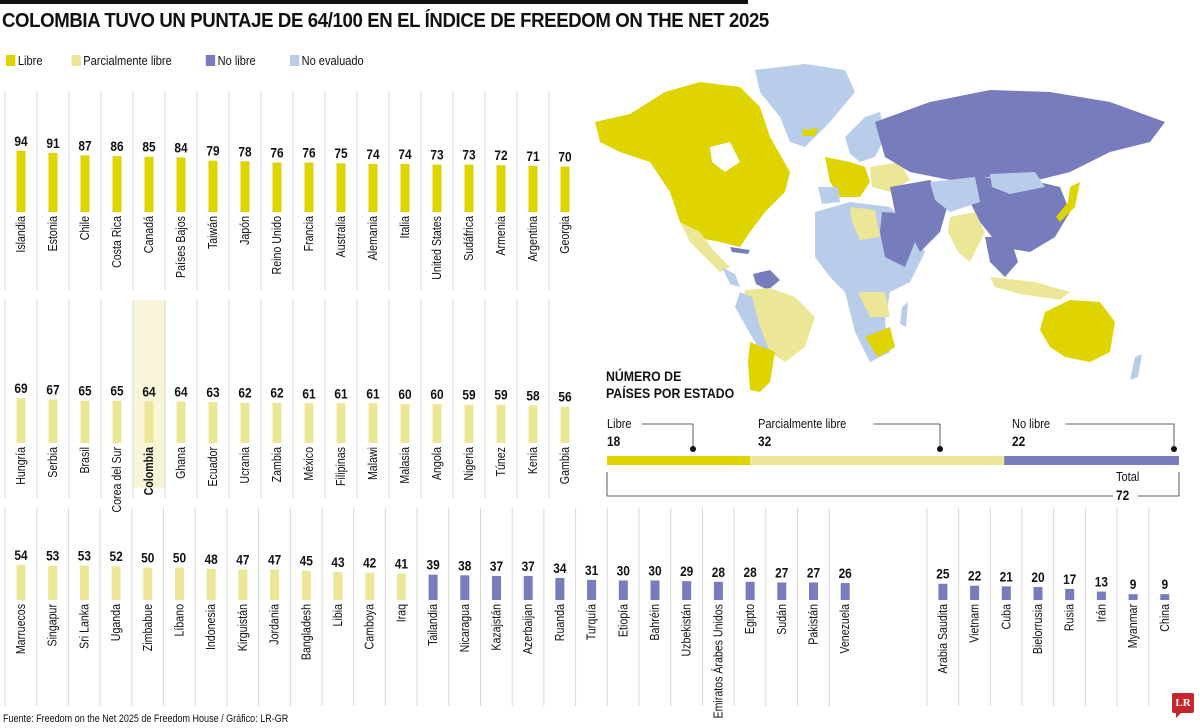 The width and height of the screenshot is (1200, 728). What do you see at coordinates (276, 393) in the screenshot?
I see `value-label: 62` at bounding box center [276, 393].